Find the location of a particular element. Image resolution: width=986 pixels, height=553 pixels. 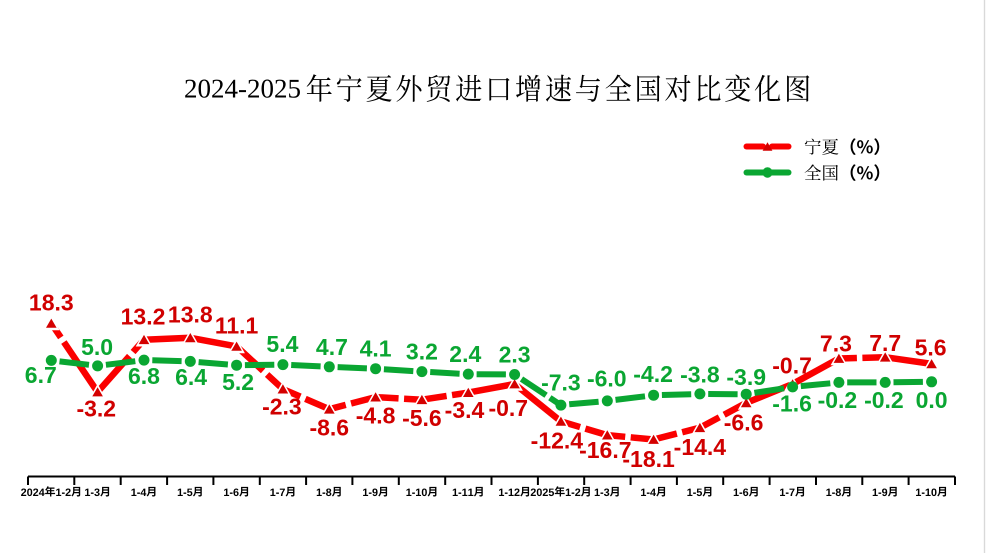

svg-text: -8.6 is located at coordinates (329, 427).